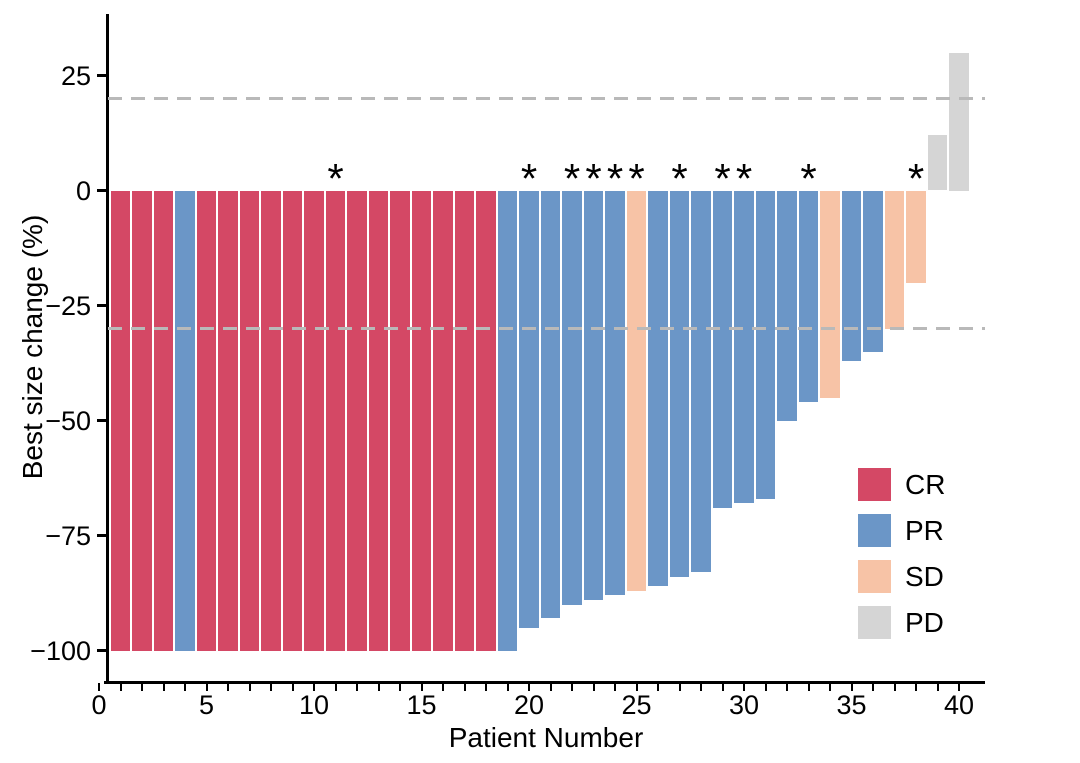 The height and width of the screenshot is (763, 1080). Describe the element at coordinates (75, 75) in the screenshot. I see `y-tick-label-25: 25` at that location.